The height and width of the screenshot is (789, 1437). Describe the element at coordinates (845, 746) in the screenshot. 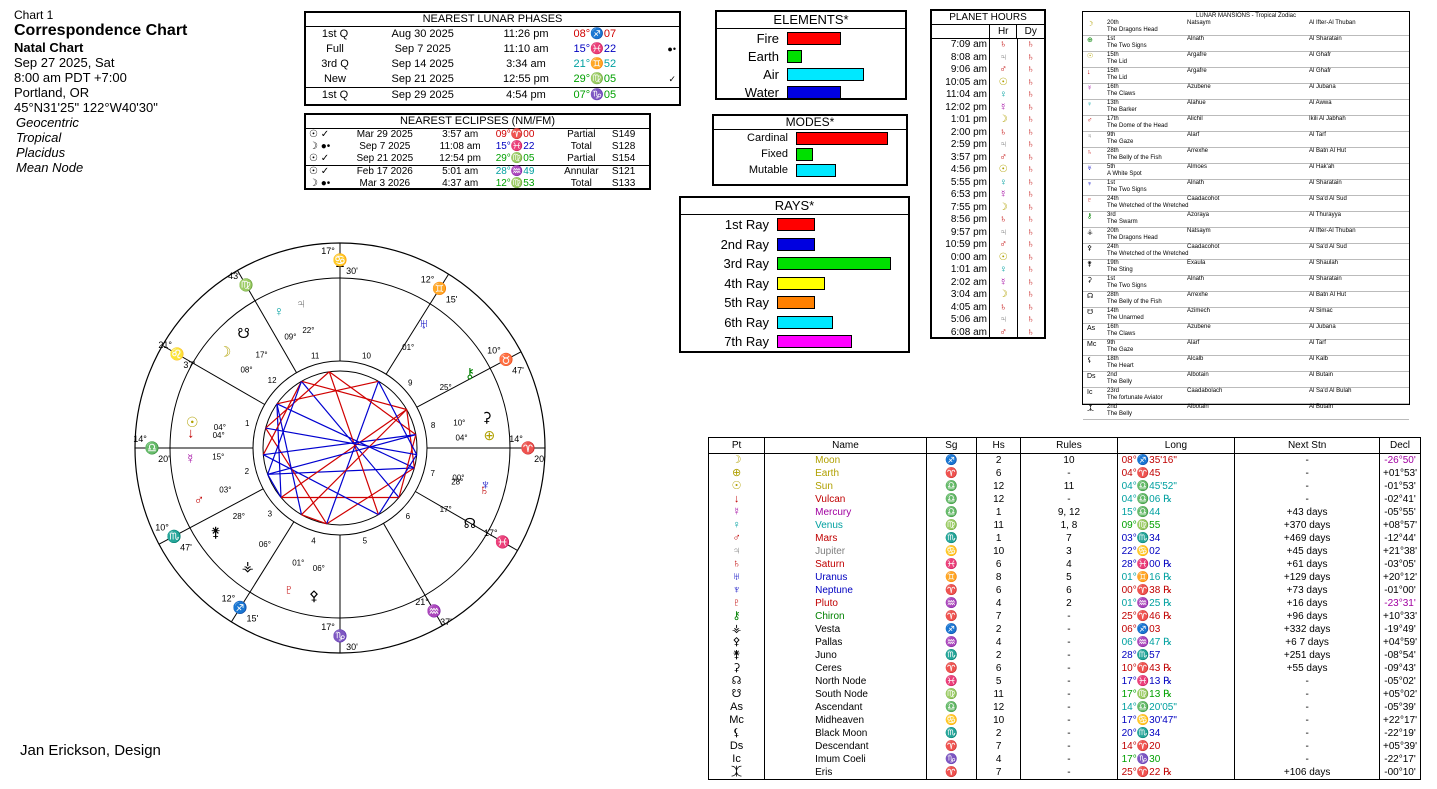

I see `planet-name: Descendant` at that location.